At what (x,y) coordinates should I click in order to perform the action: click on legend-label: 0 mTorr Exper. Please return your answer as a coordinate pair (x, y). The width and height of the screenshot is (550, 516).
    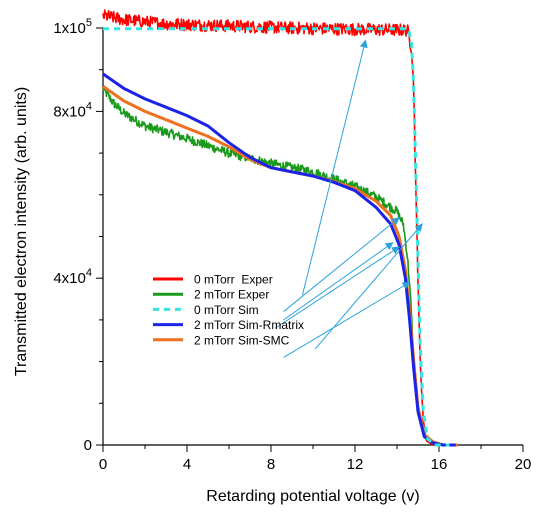
    Looking at the image, I should click on (233, 280).